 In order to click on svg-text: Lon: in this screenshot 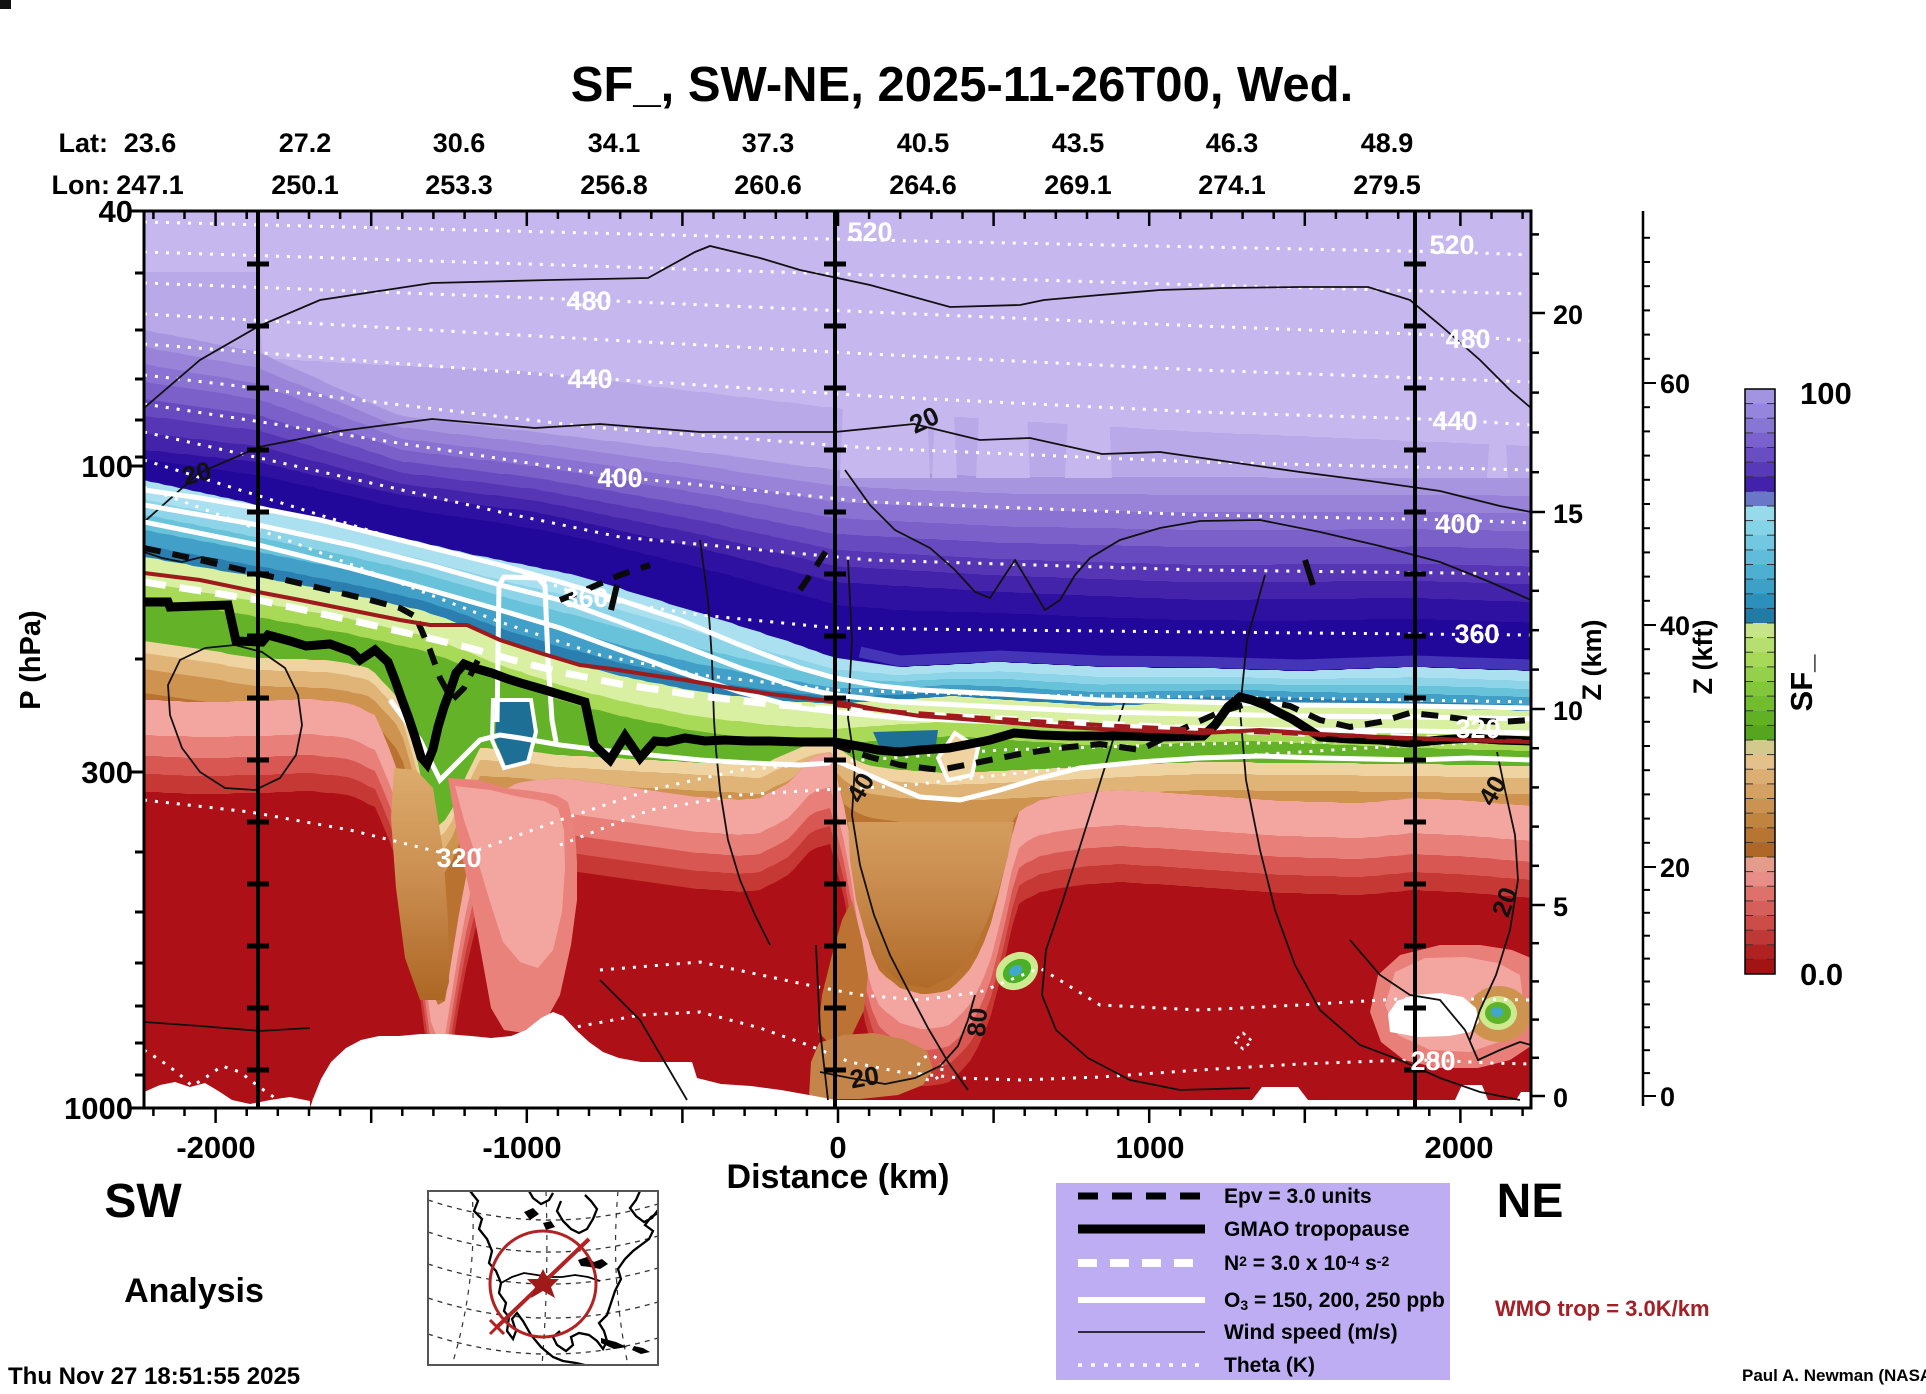, I will do `click(81, 185)`.